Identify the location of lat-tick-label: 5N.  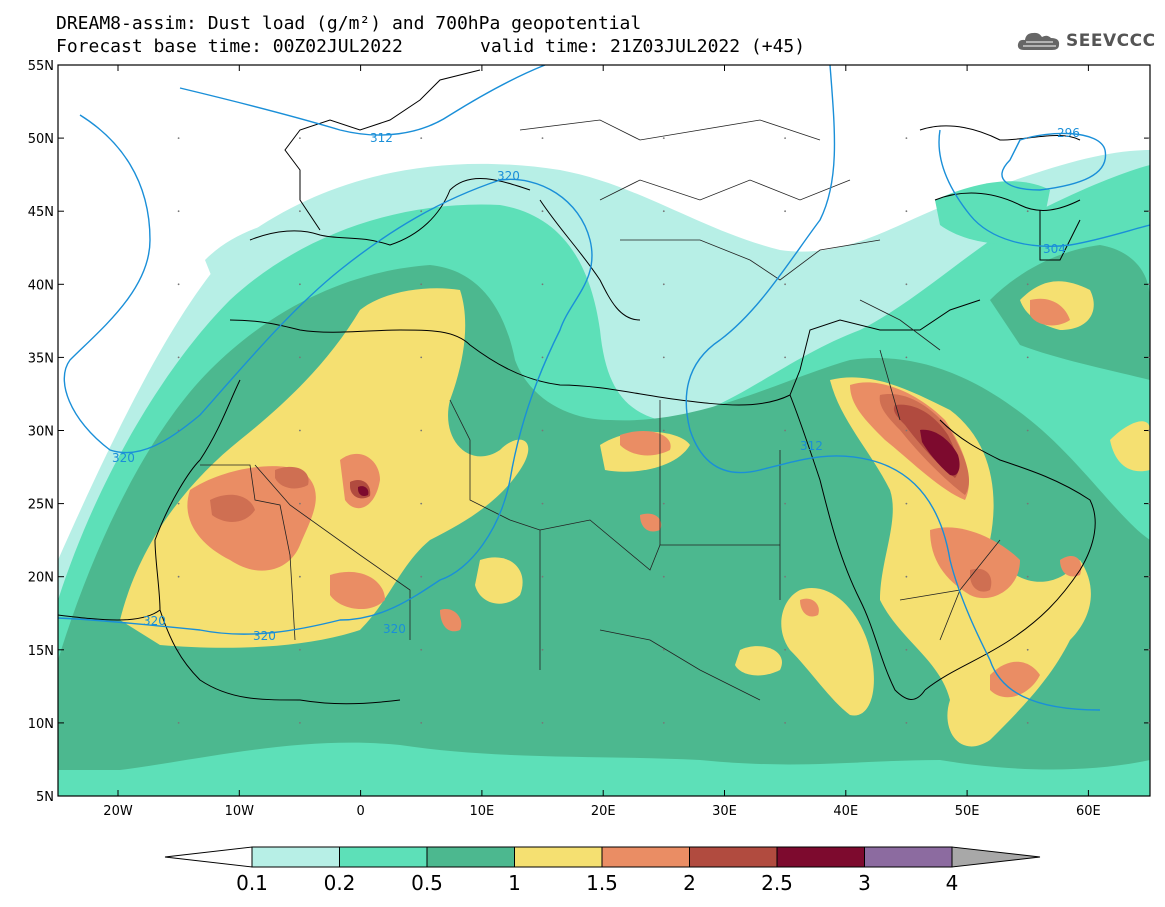
(45, 797).